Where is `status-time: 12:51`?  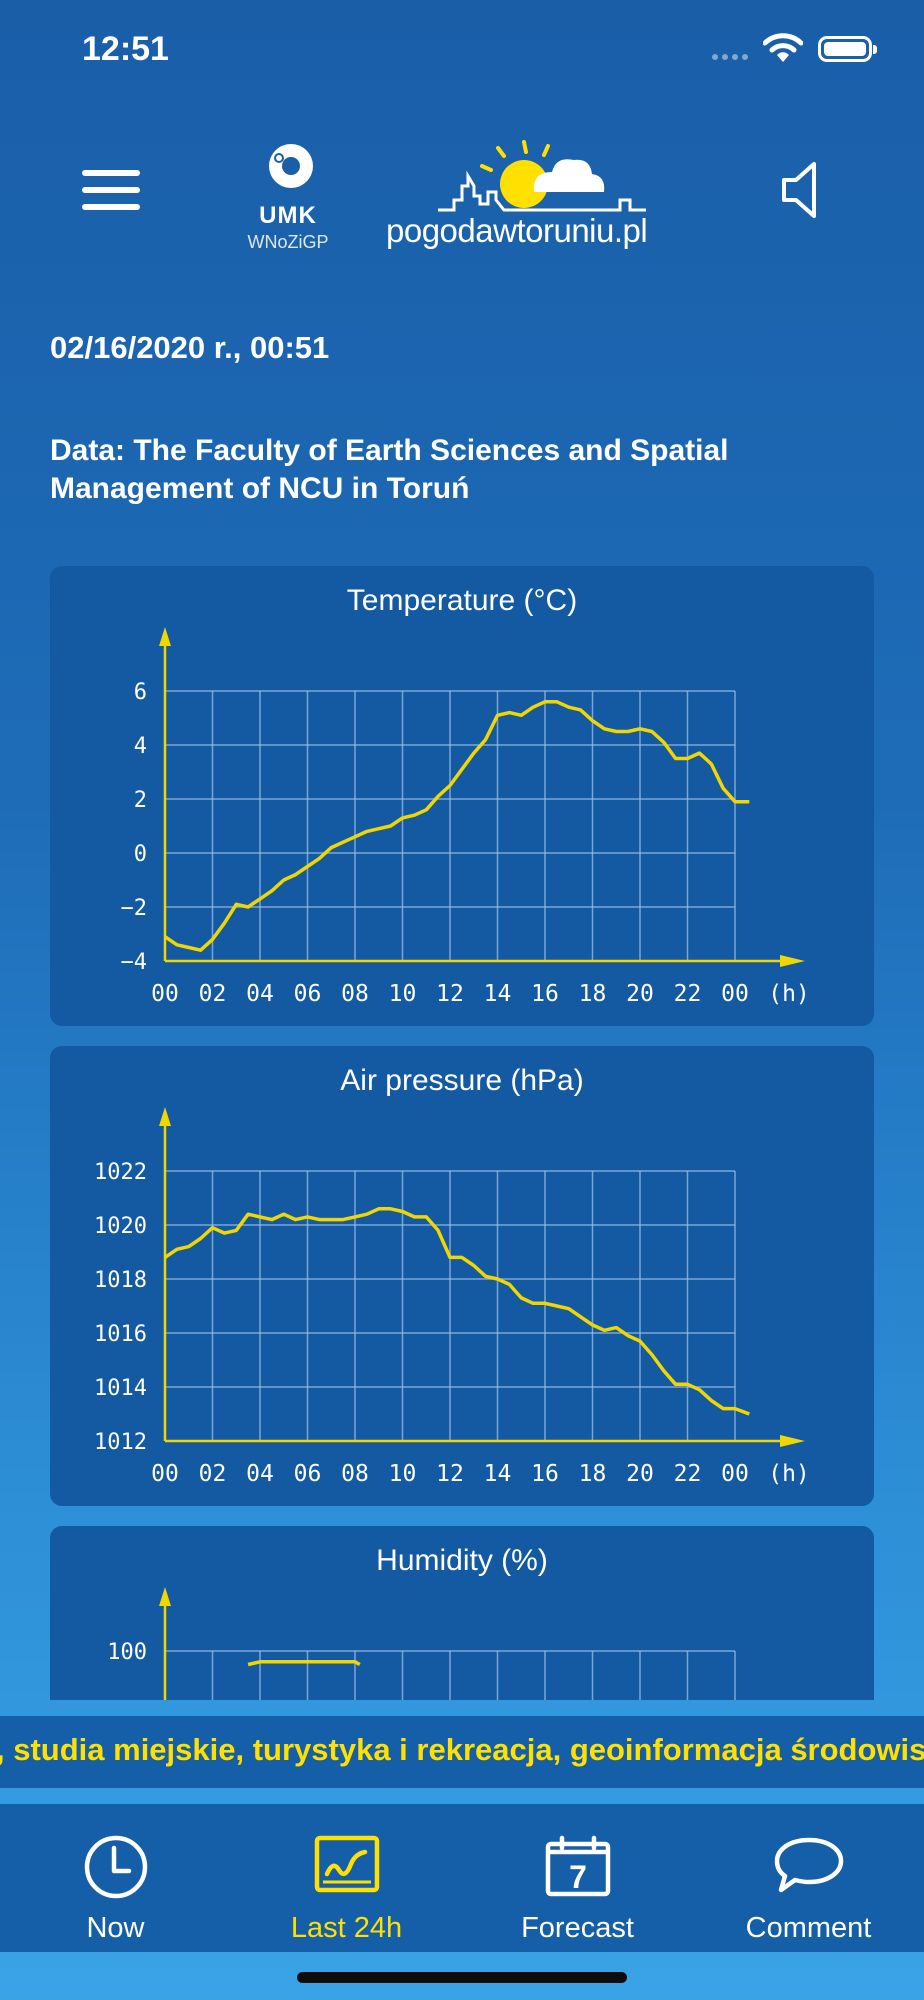
status-time: 12:51 is located at coordinates (125, 49).